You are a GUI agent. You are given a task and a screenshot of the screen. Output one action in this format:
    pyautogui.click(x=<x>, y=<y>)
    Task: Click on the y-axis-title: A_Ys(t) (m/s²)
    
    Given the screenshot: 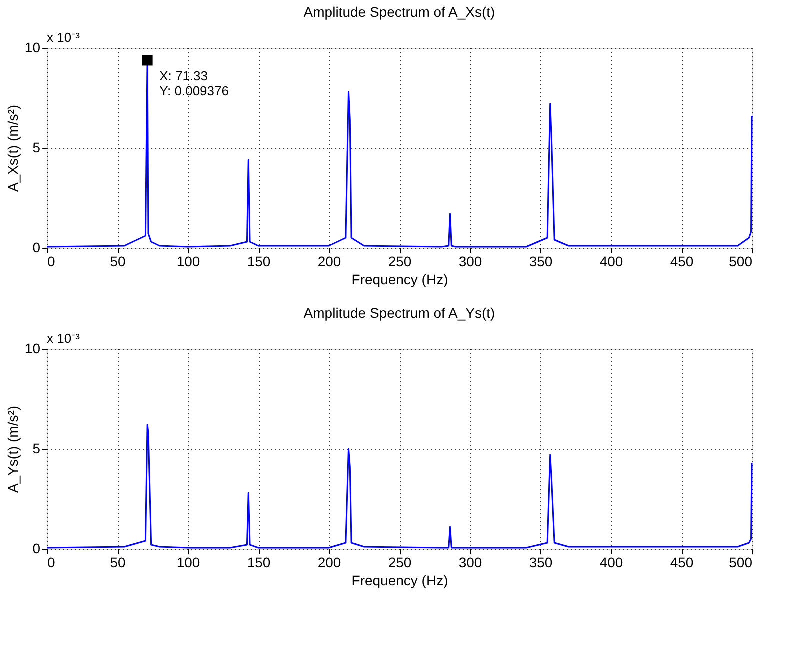 What is the action you would take?
    pyautogui.click(x=12, y=450)
    